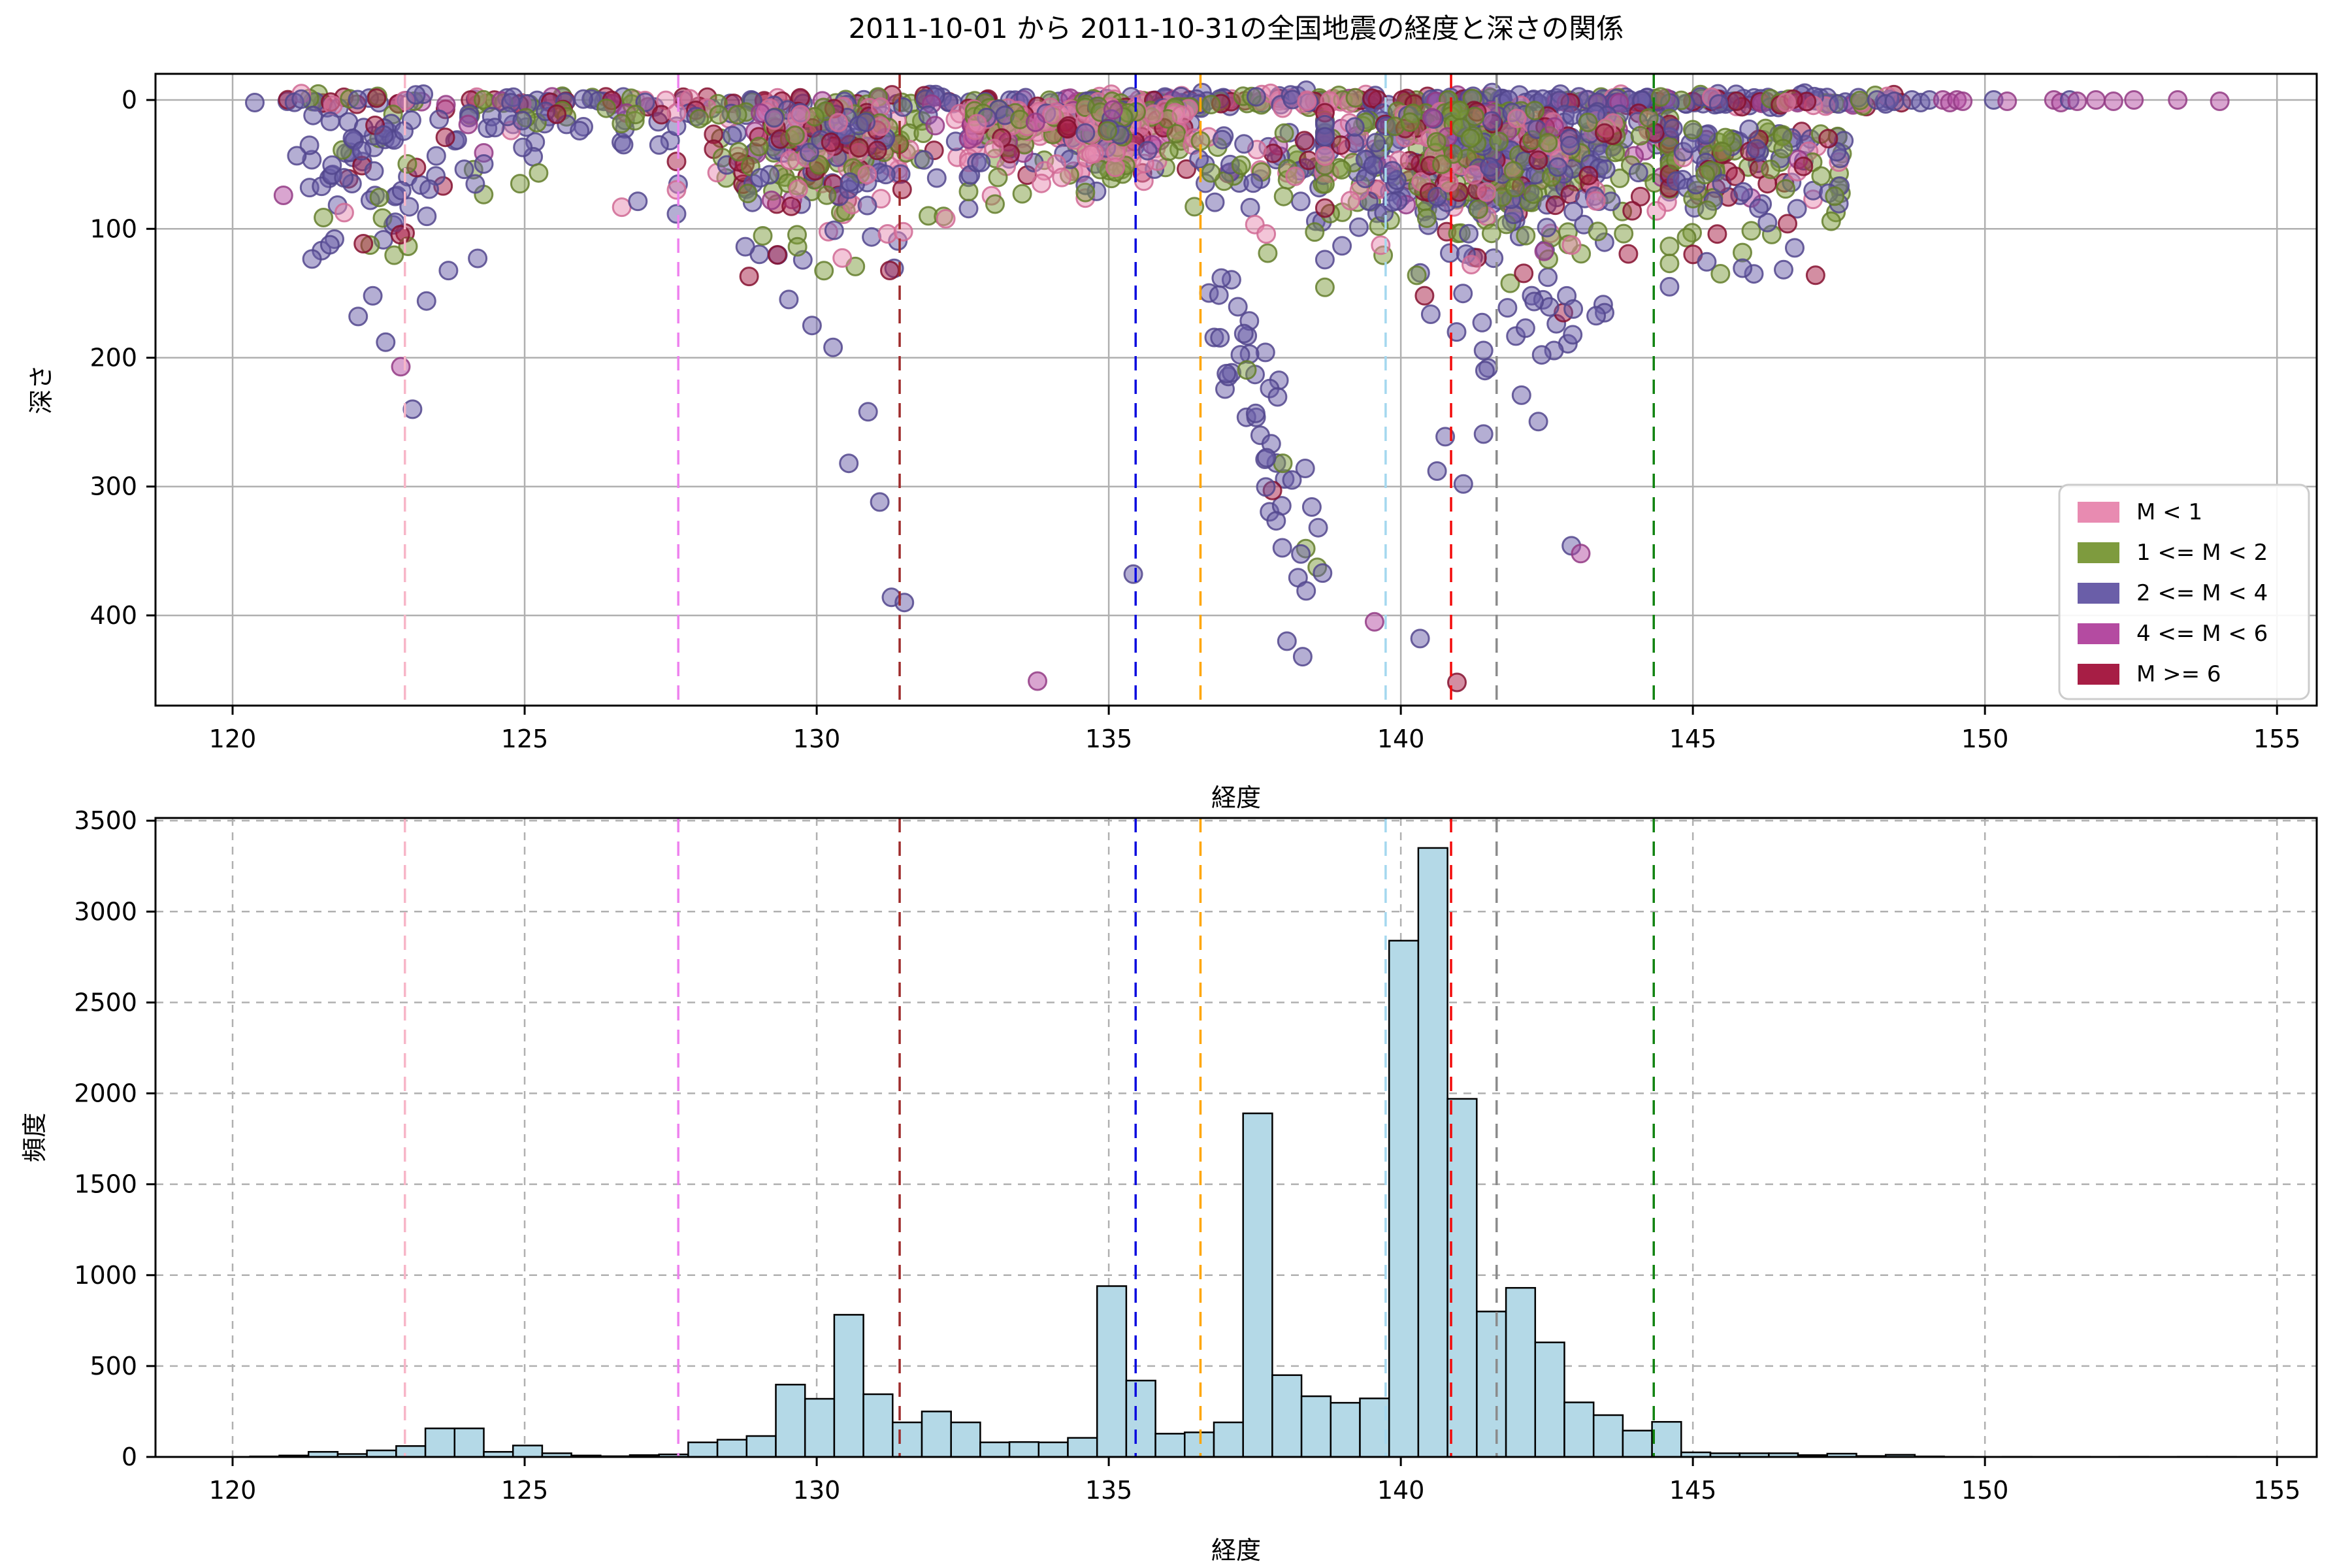  I want to click on y-tick-label: 100, so click(113, 228).